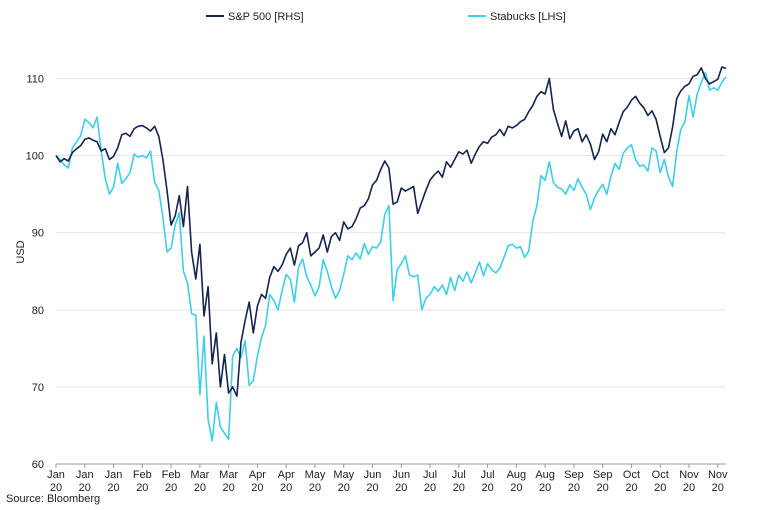 This screenshot has height=510, width=770. I want to click on y-tick-label: 90, so click(38, 234).